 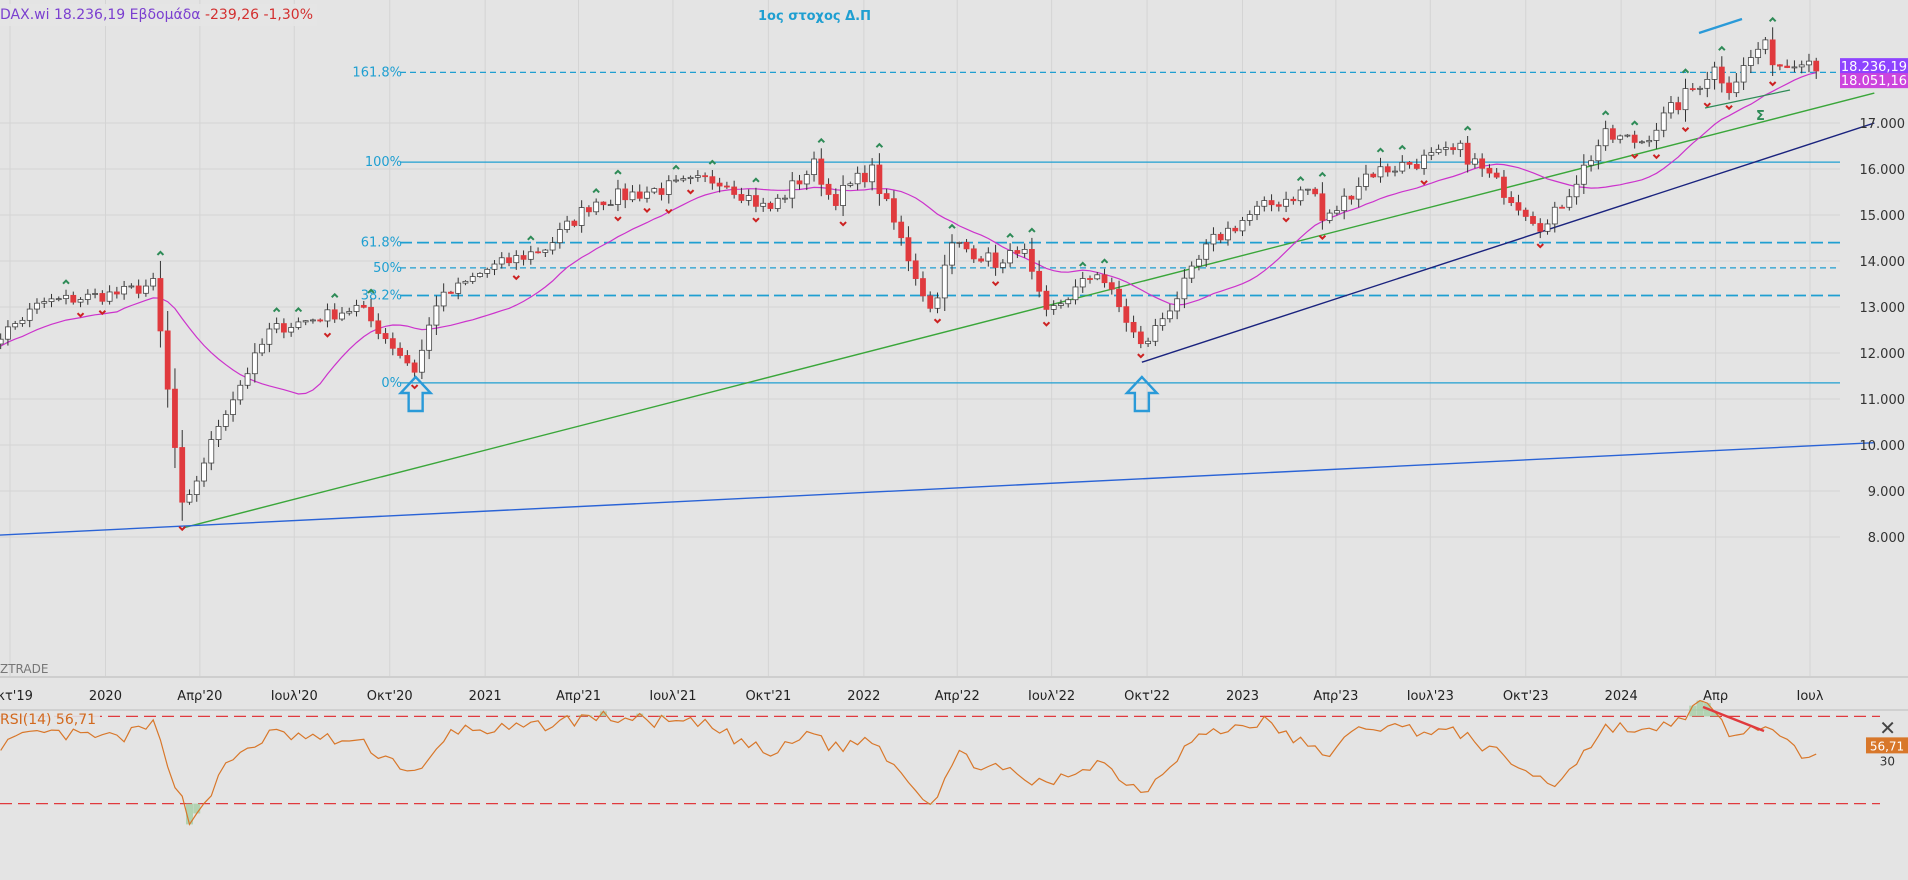 What do you see at coordinates (1715, 696) in the screenshot?
I see `time-tick-label: Απρ` at bounding box center [1715, 696].